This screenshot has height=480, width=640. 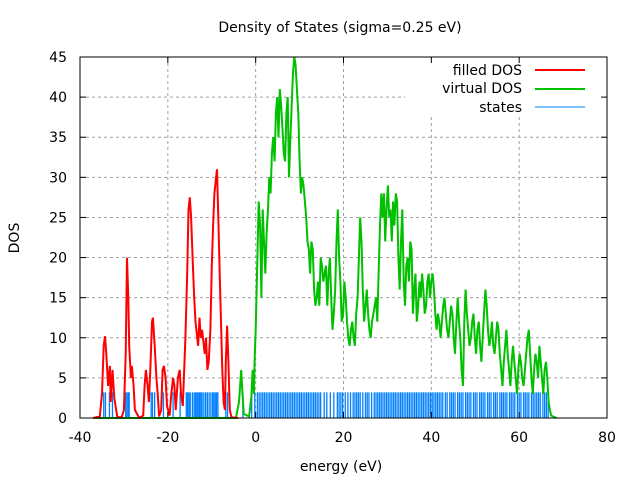 I want to click on x-tick-label: 80, so click(x=607, y=438).